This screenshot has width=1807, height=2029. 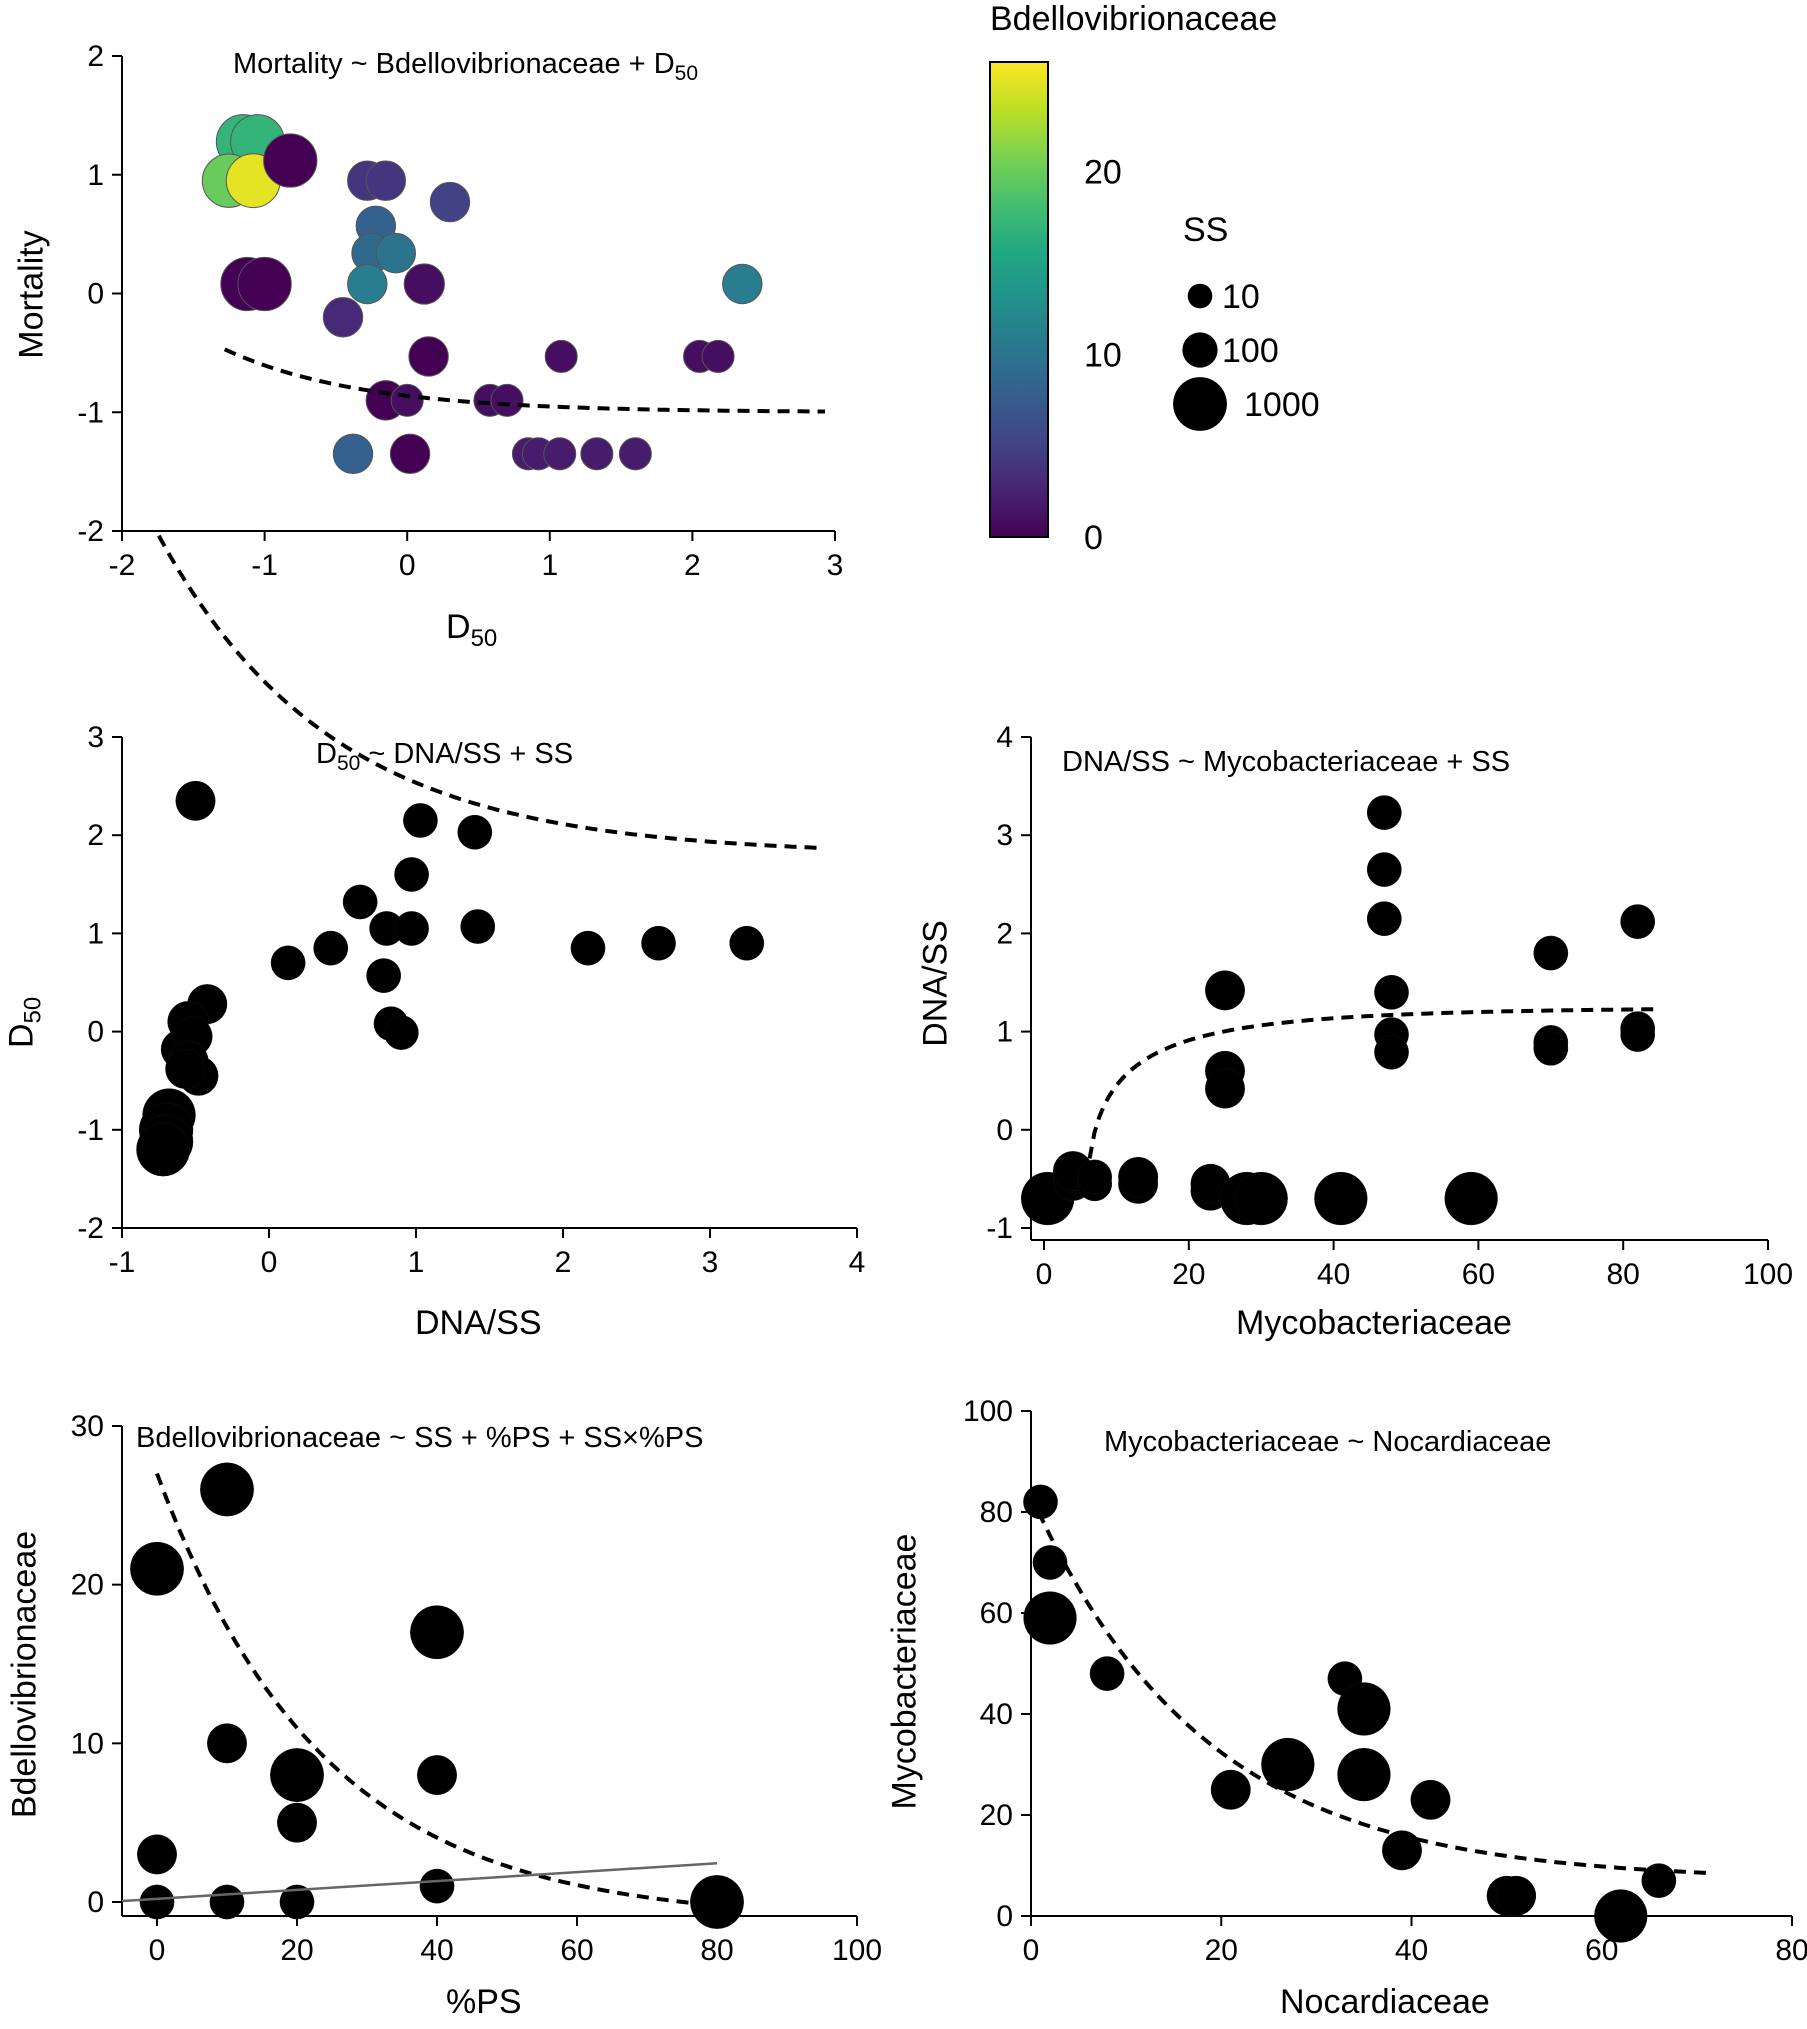 I want to click on p2-y-tick-label: 2, so click(x=95, y=835).